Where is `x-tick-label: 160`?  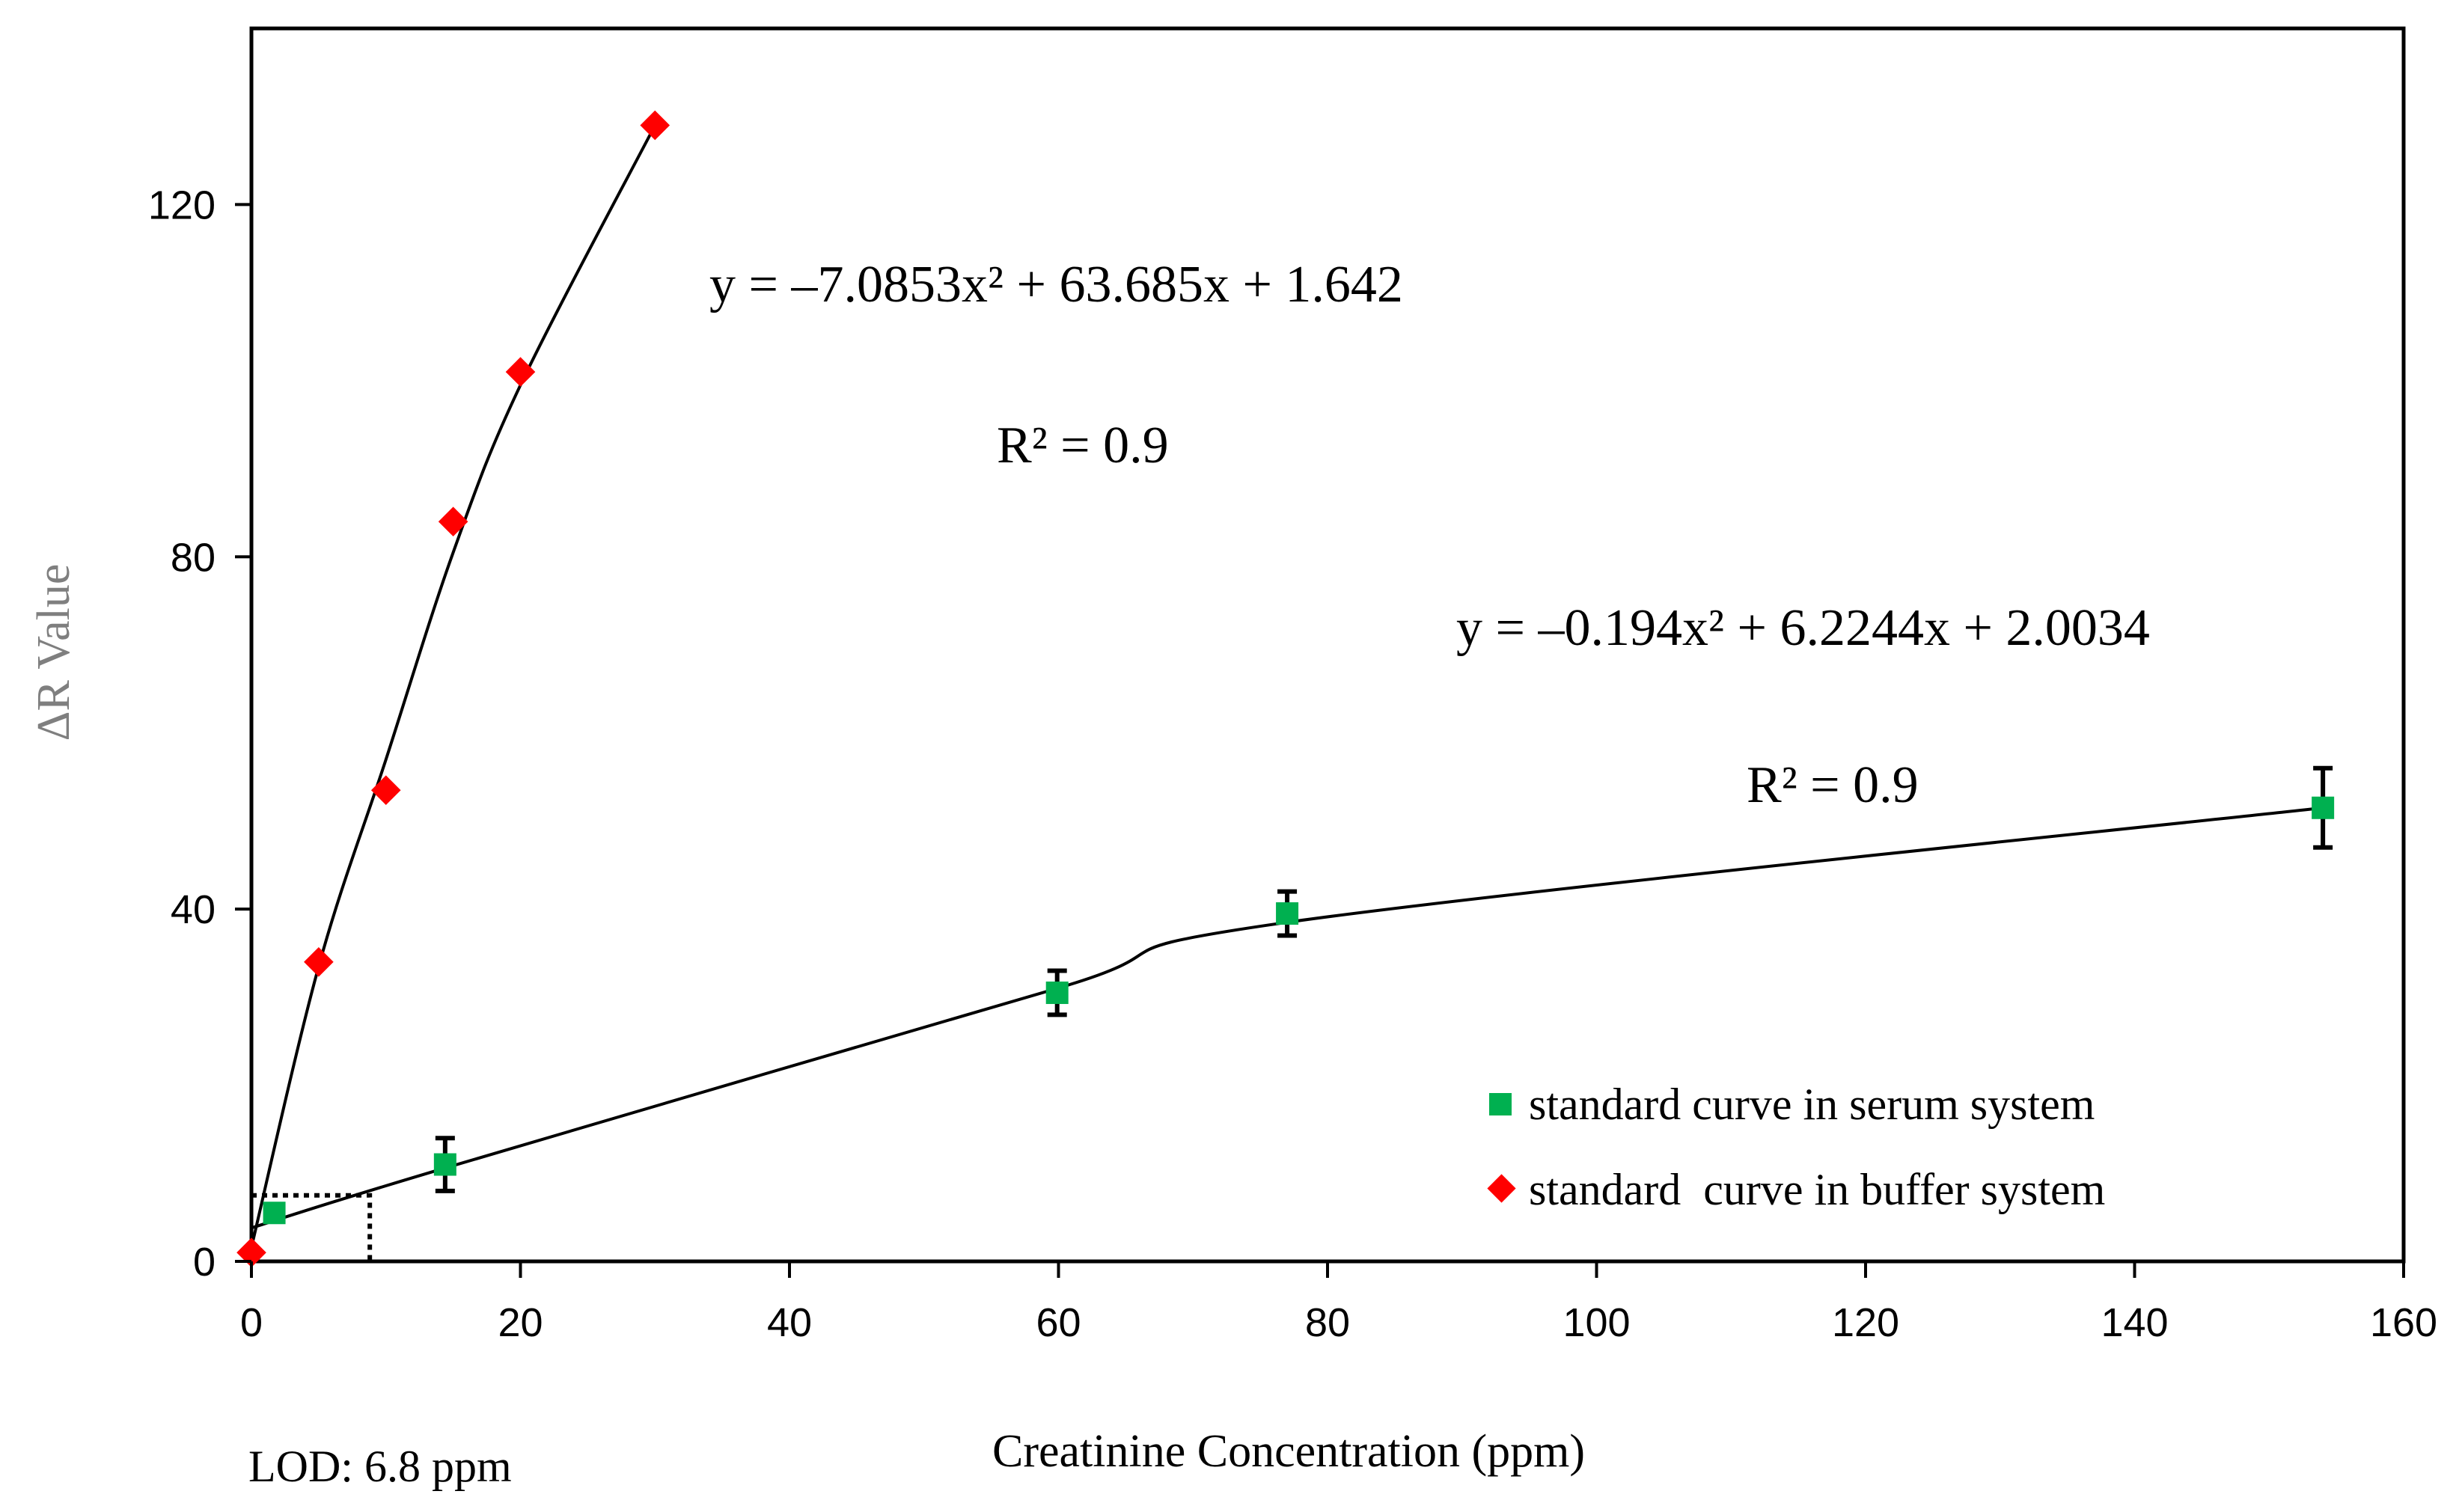
x-tick-label: 160 is located at coordinates (2403, 1322).